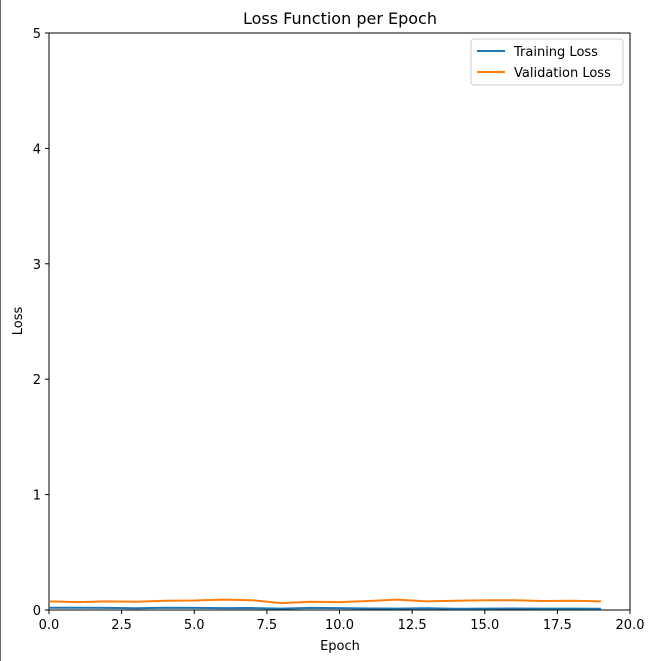  I want to click on x-tick-label: 17.5, so click(557, 625).